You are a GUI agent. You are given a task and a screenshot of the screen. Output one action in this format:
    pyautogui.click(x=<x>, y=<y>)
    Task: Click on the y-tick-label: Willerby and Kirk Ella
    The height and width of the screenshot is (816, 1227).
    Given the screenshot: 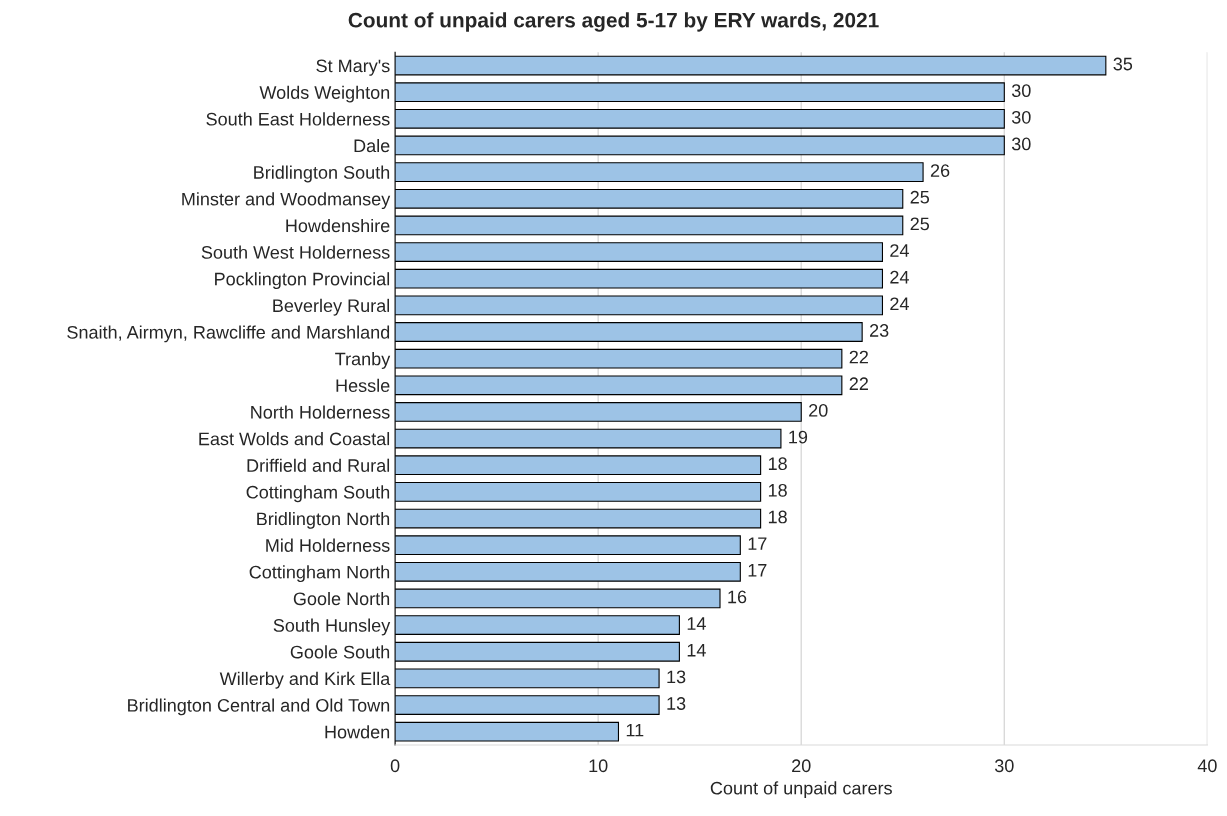 What is the action you would take?
    pyautogui.click(x=305, y=680)
    